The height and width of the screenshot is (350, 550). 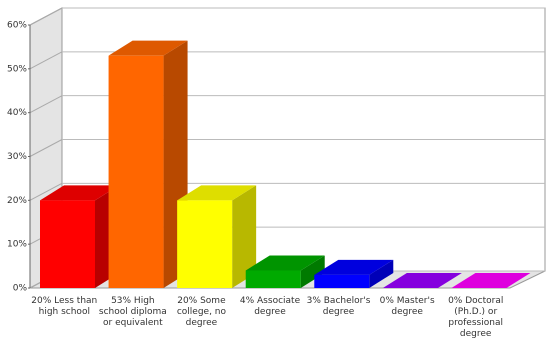 I want to click on y-tick-label: 20%, so click(x=17, y=201).